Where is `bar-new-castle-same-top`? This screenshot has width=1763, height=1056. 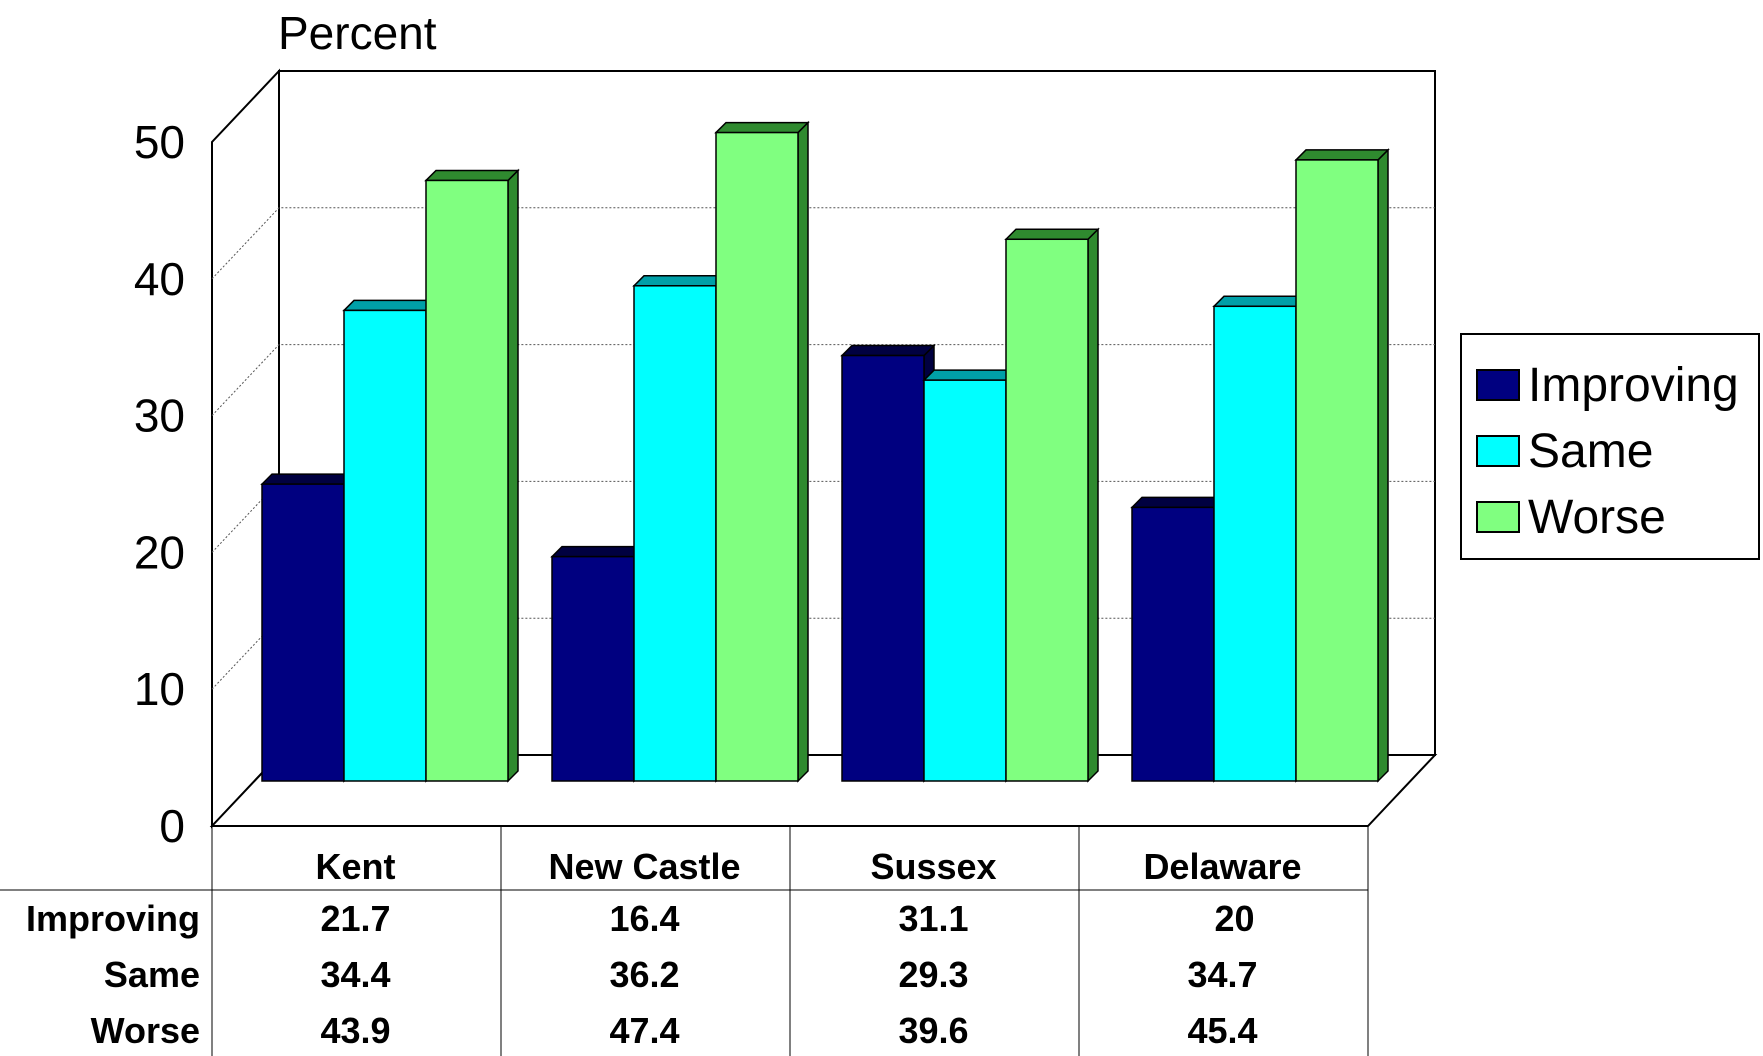
bar-new-castle-same-top is located at coordinates (680, 281).